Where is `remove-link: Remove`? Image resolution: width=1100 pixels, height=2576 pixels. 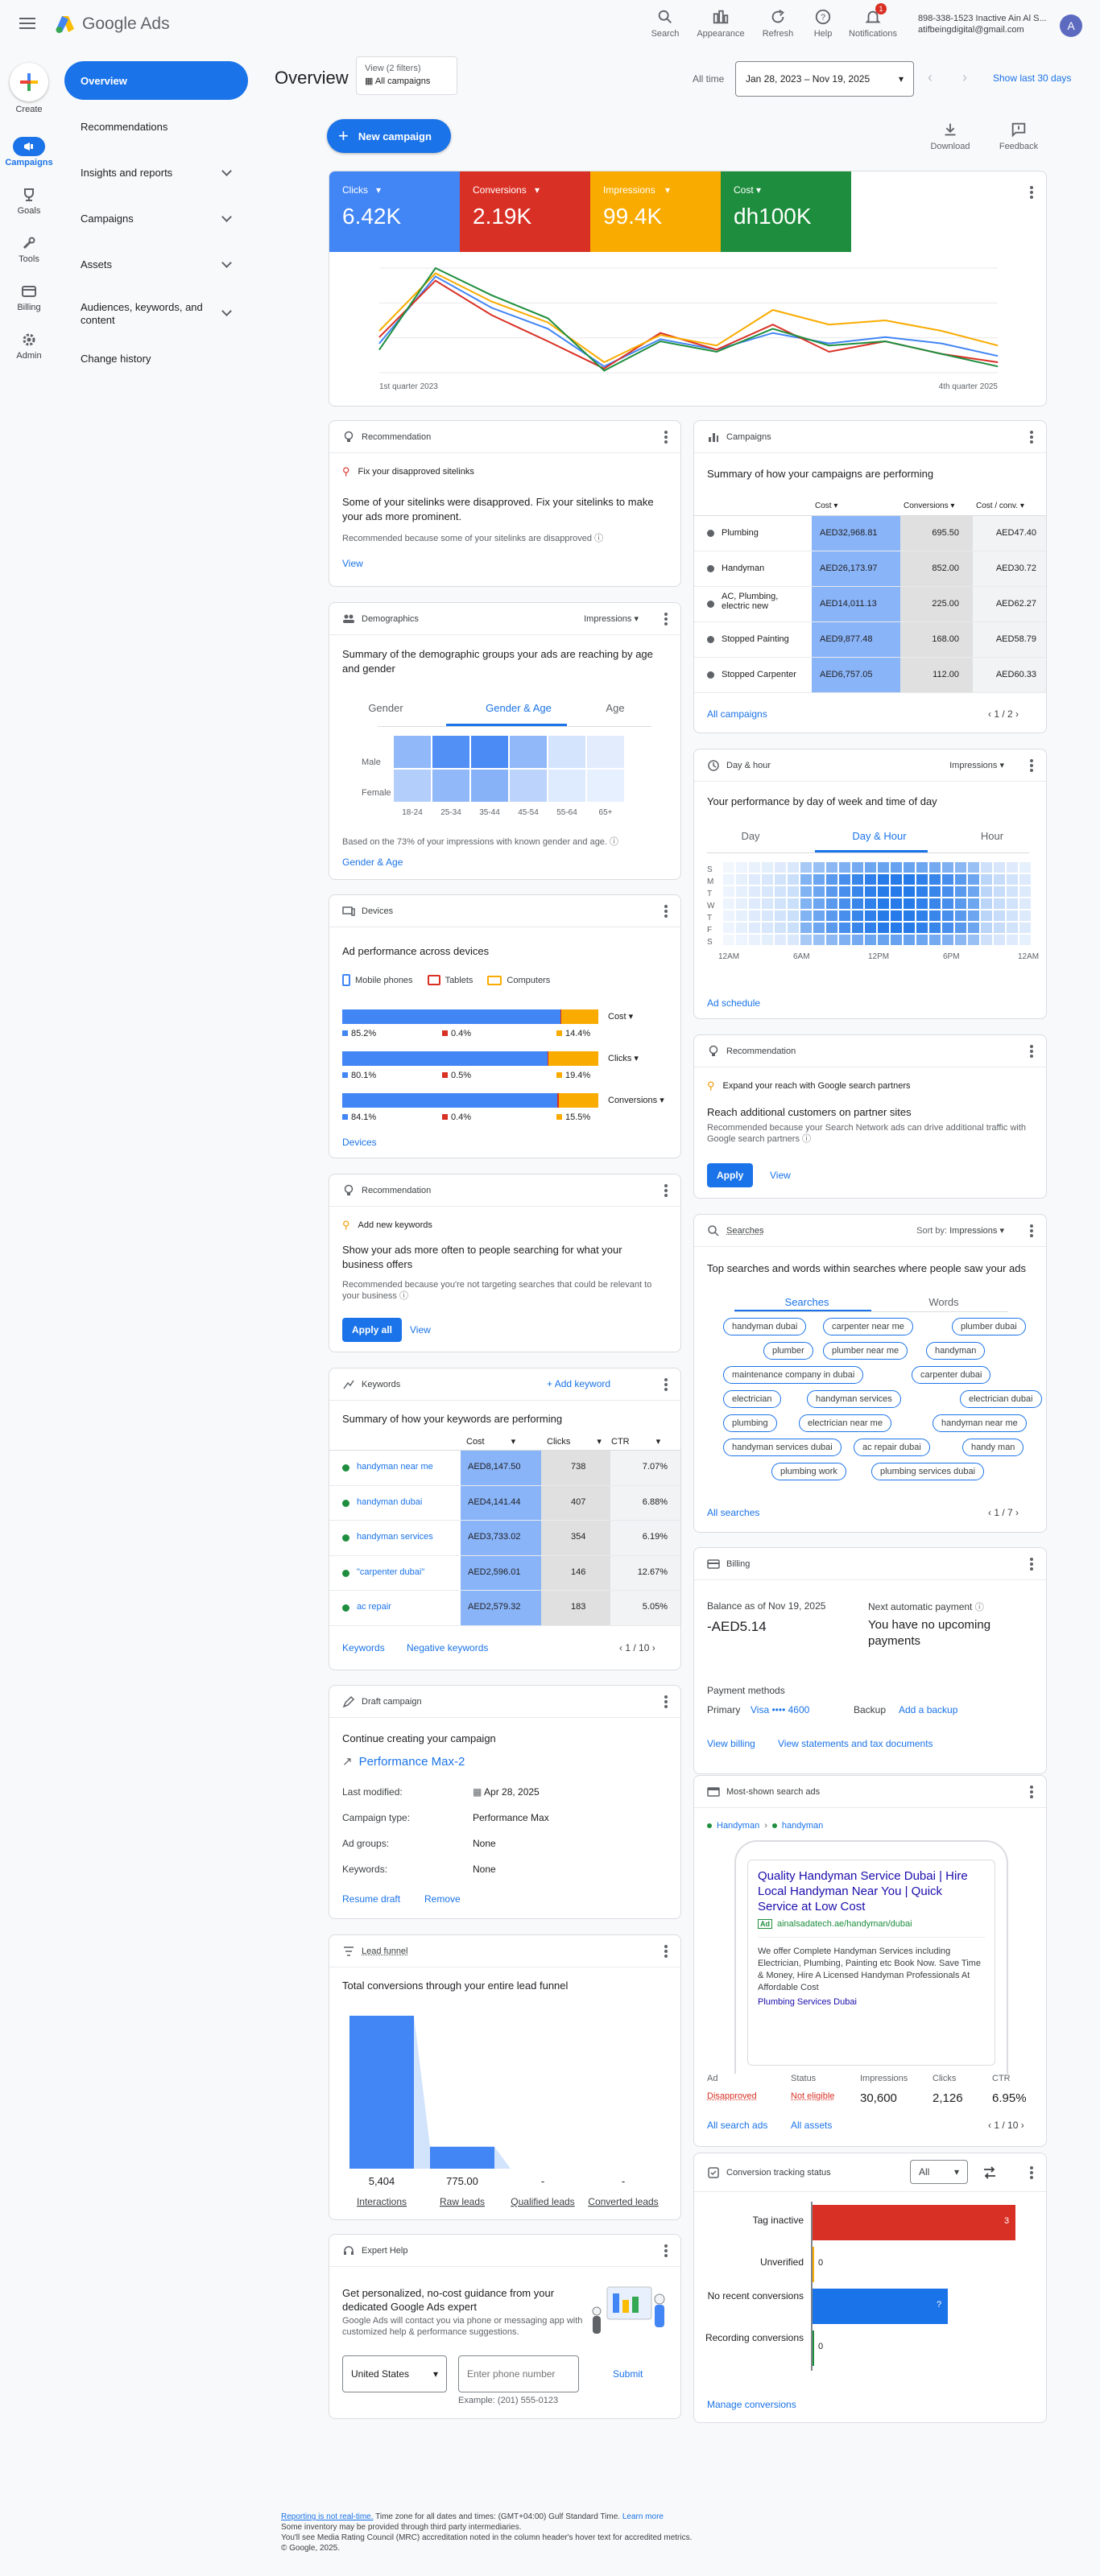 remove-link: Remove is located at coordinates (442, 1899).